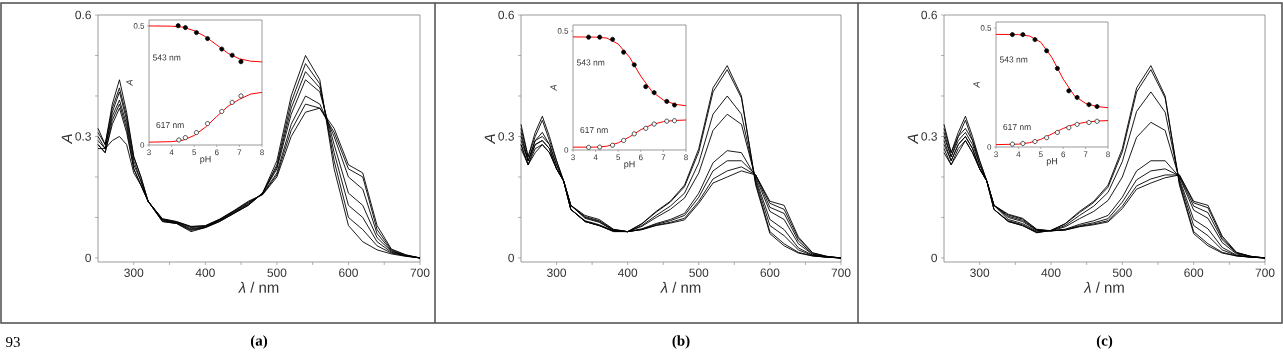 This screenshot has width=1283, height=360. What do you see at coordinates (259, 342) in the screenshot?
I see `text: (a)` at bounding box center [259, 342].